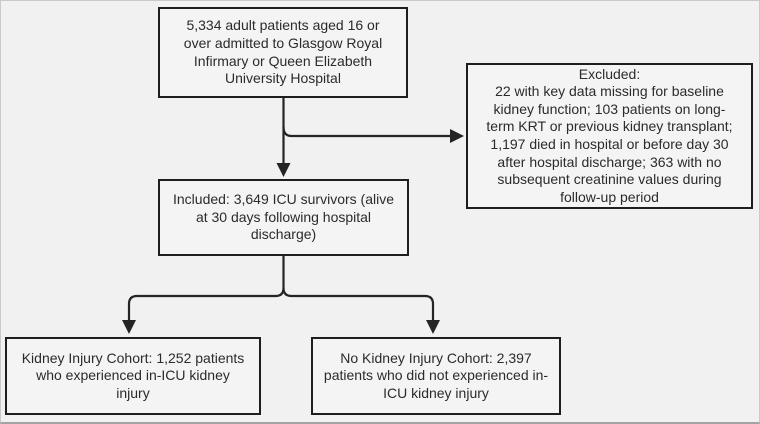 The image size is (760, 424). Describe the element at coordinates (433, 327) in the screenshot. I see `arrow-to-no-kidney-cohort-head` at that location.